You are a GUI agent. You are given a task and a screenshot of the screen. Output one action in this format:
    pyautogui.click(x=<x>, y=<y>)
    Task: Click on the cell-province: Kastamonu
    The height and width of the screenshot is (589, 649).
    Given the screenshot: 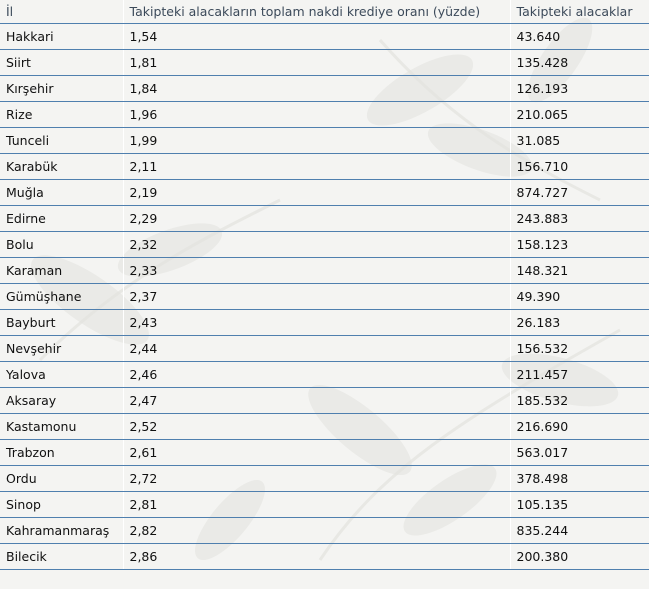 What is the action you would take?
    pyautogui.click(x=61, y=426)
    